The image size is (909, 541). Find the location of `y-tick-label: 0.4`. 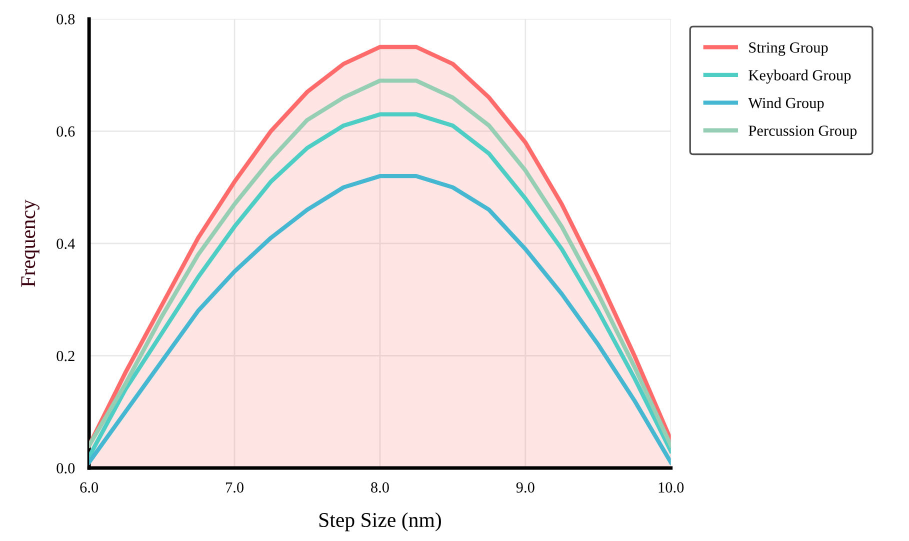

y-tick-label: 0.4 is located at coordinates (65, 243).